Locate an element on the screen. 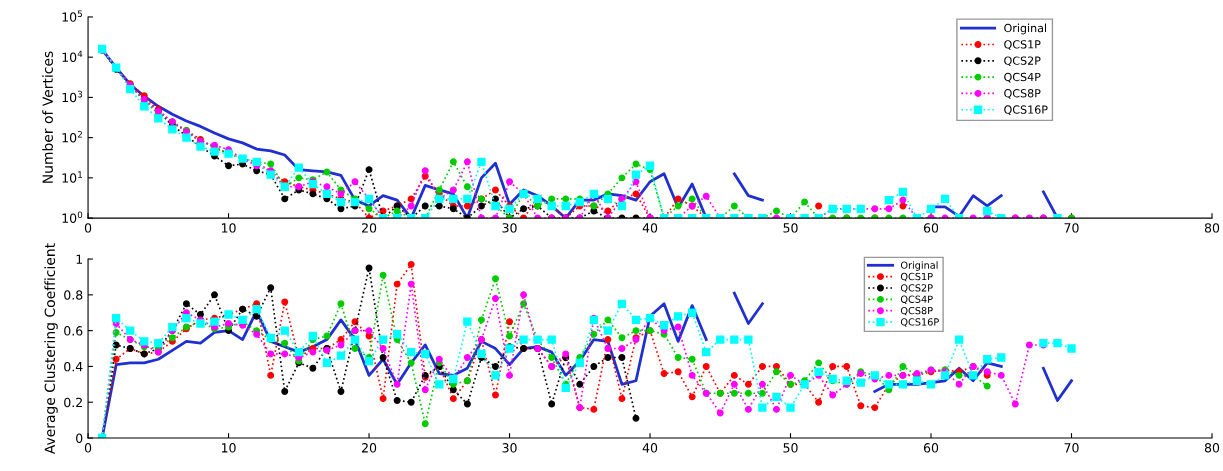  y-tick-label: 10$^{4}$ is located at coordinates (72, 56).